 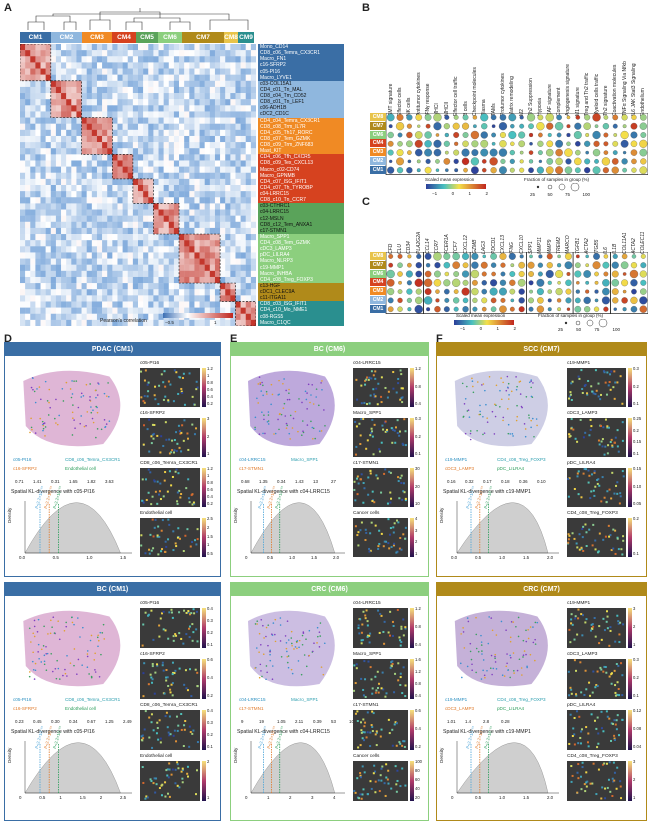 I want to click on row-tag-cm7: CM7, so click(x=378, y=125).